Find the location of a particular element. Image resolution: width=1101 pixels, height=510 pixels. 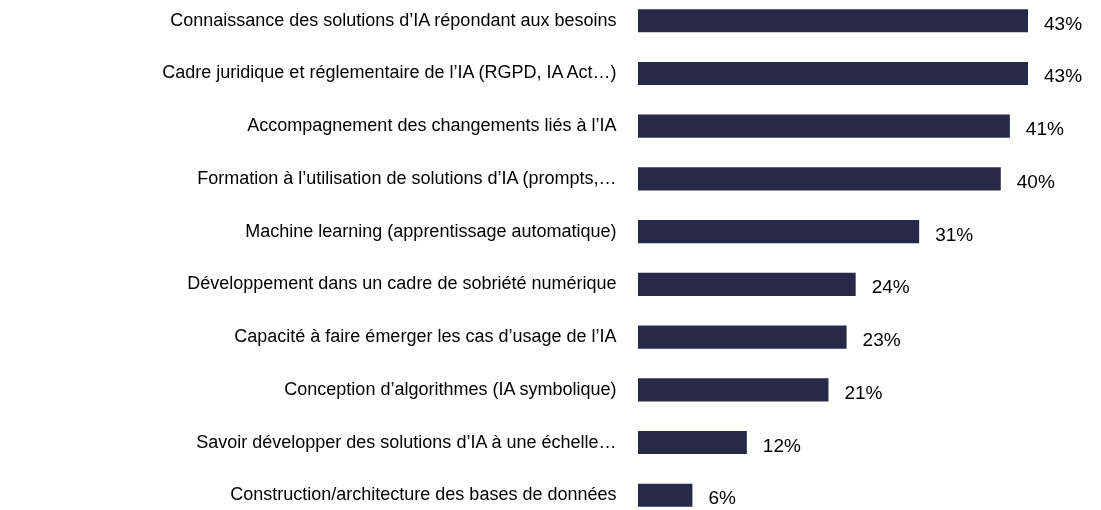

data-label: 24% is located at coordinates (890, 287).